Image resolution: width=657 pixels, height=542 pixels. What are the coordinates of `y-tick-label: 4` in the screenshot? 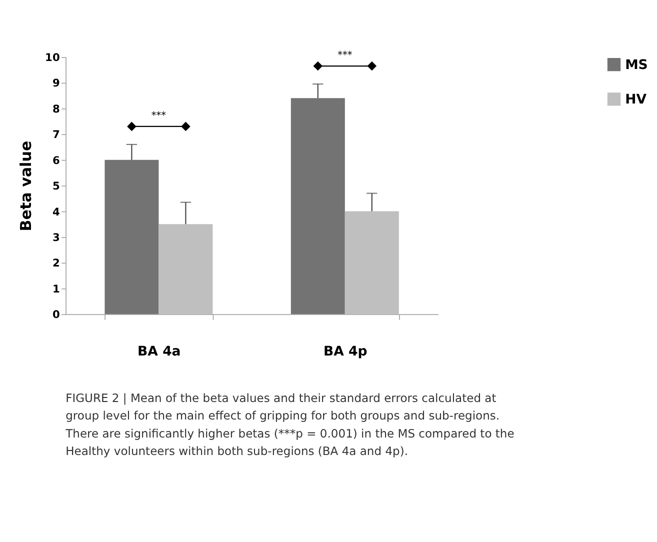 It's located at (56, 211).